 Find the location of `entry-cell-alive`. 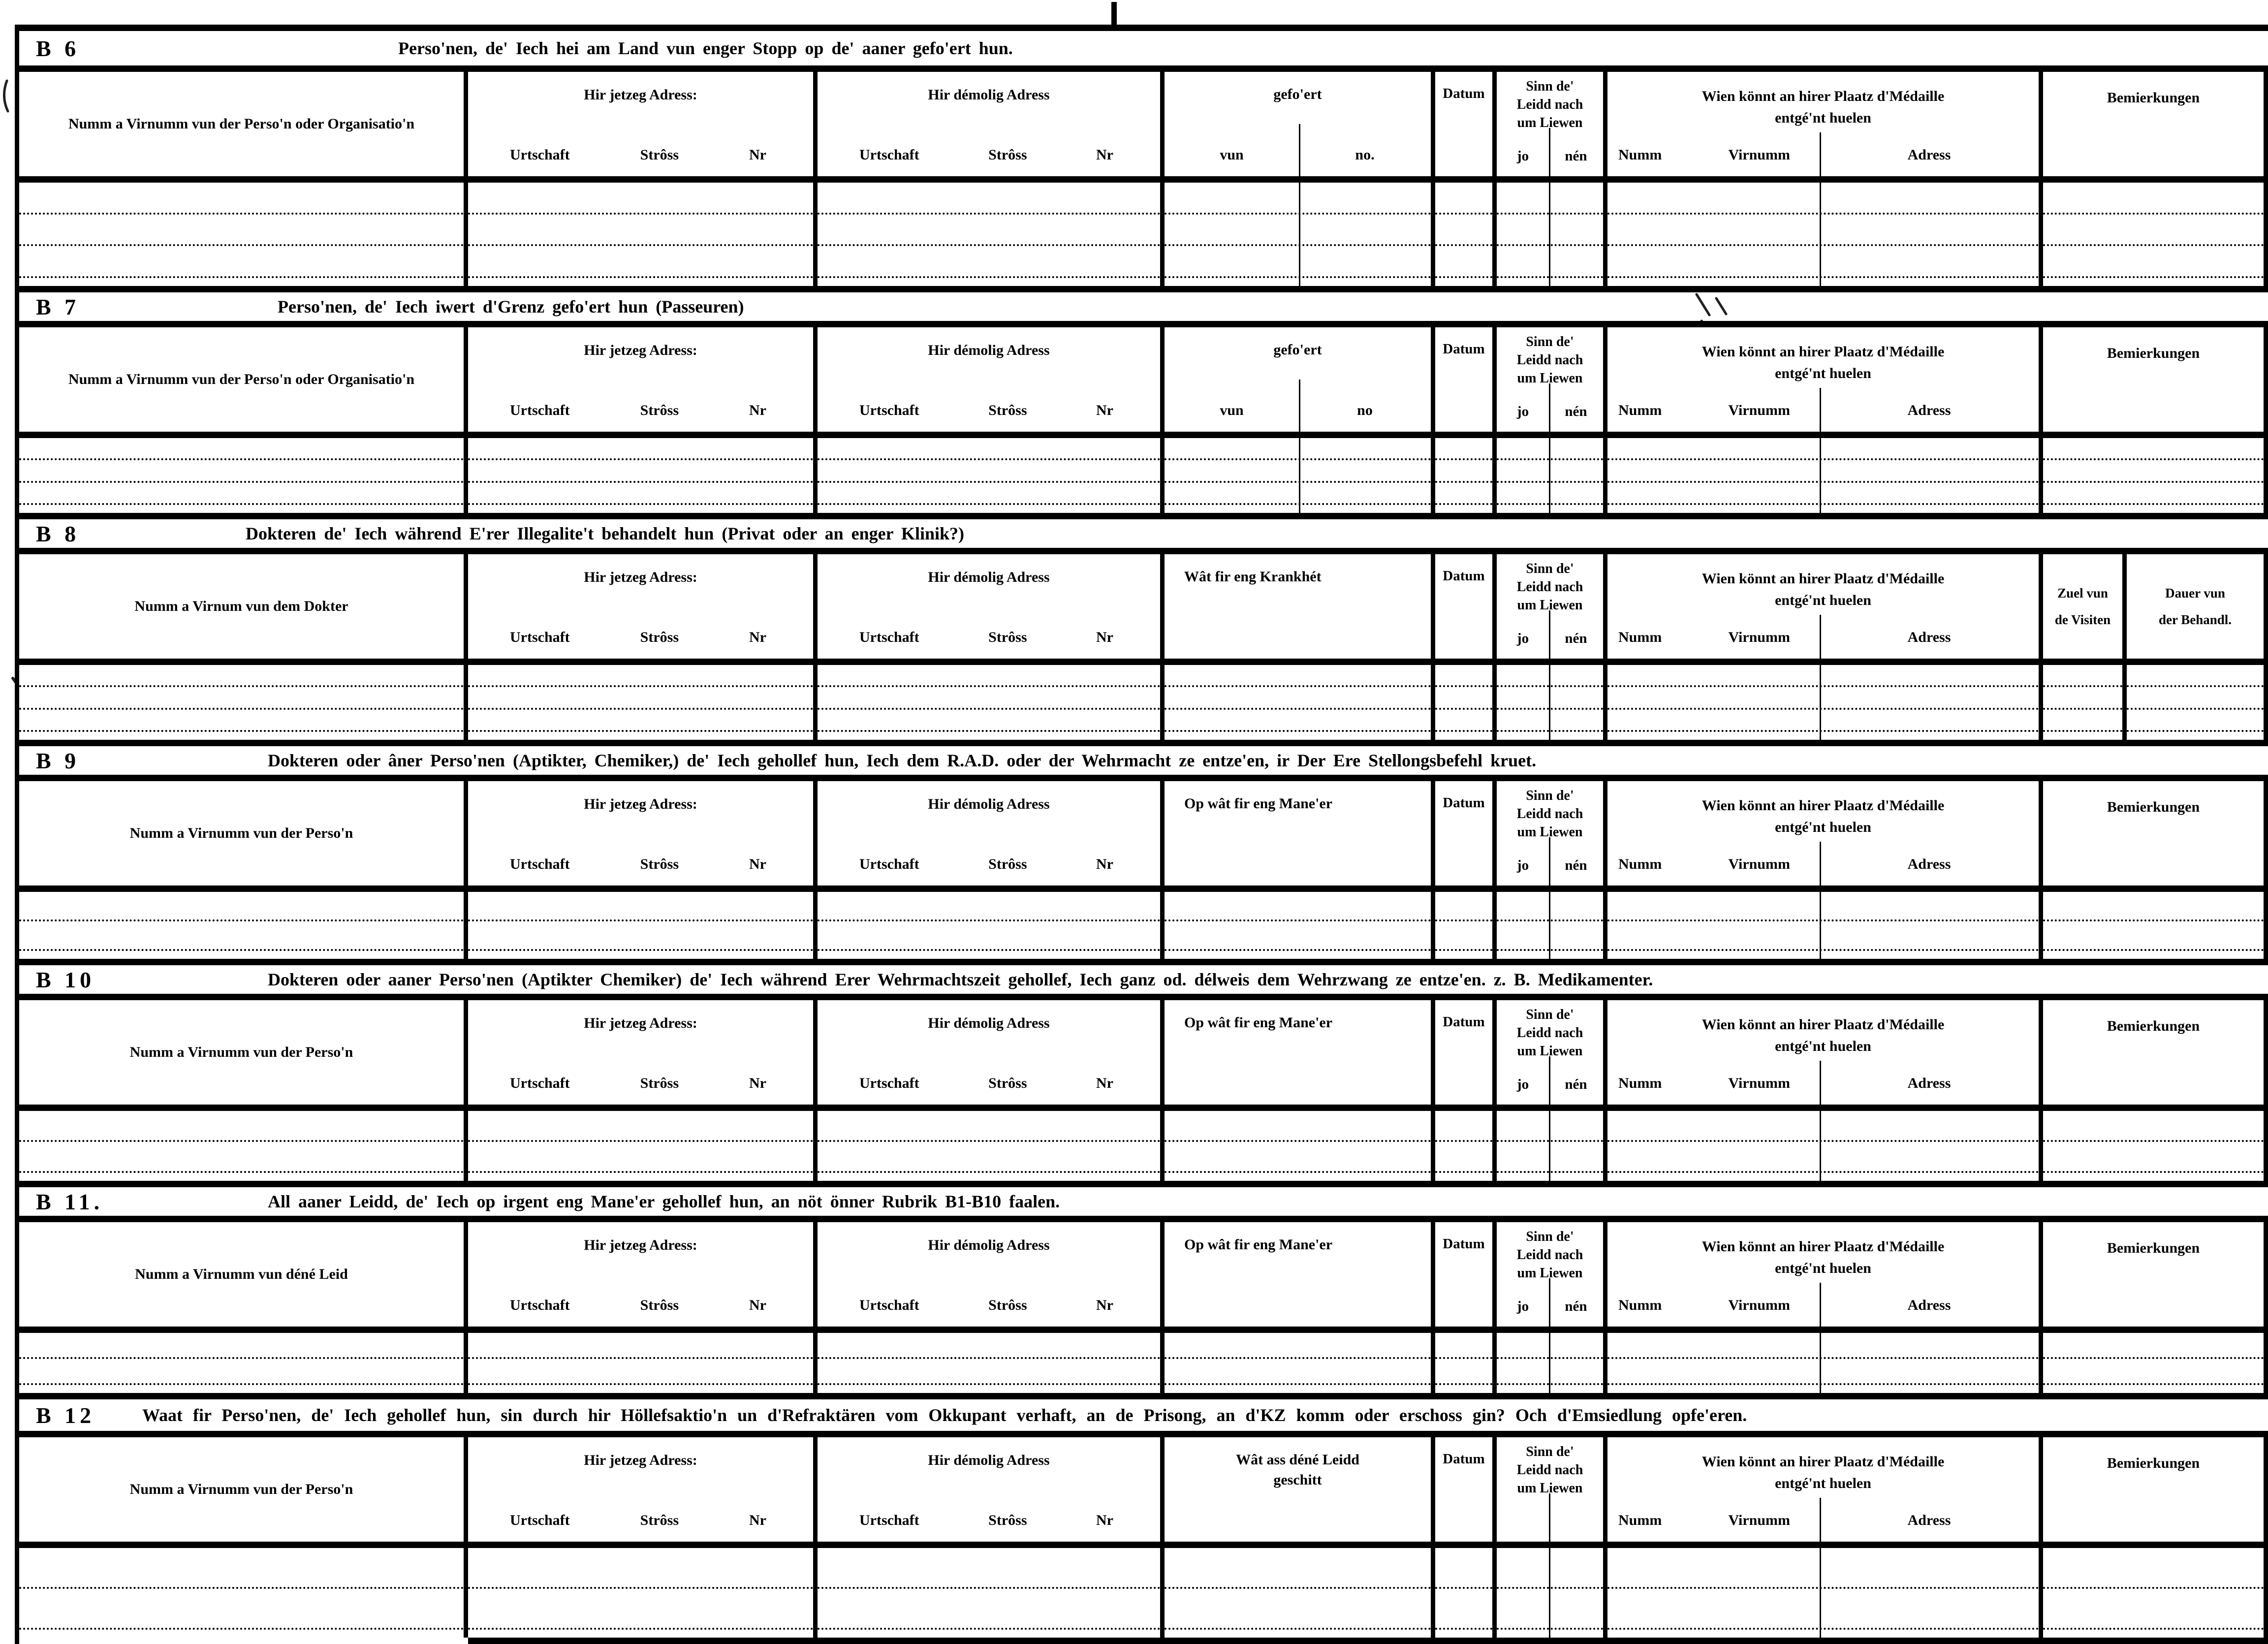

entry-cell-alive is located at coordinates (1552, 1146).